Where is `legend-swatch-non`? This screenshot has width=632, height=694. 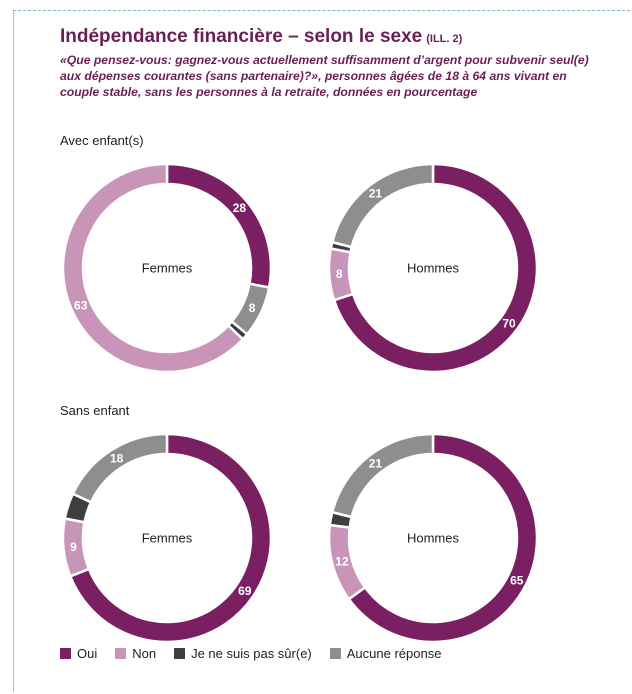
legend-swatch-non is located at coordinates (121, 653).